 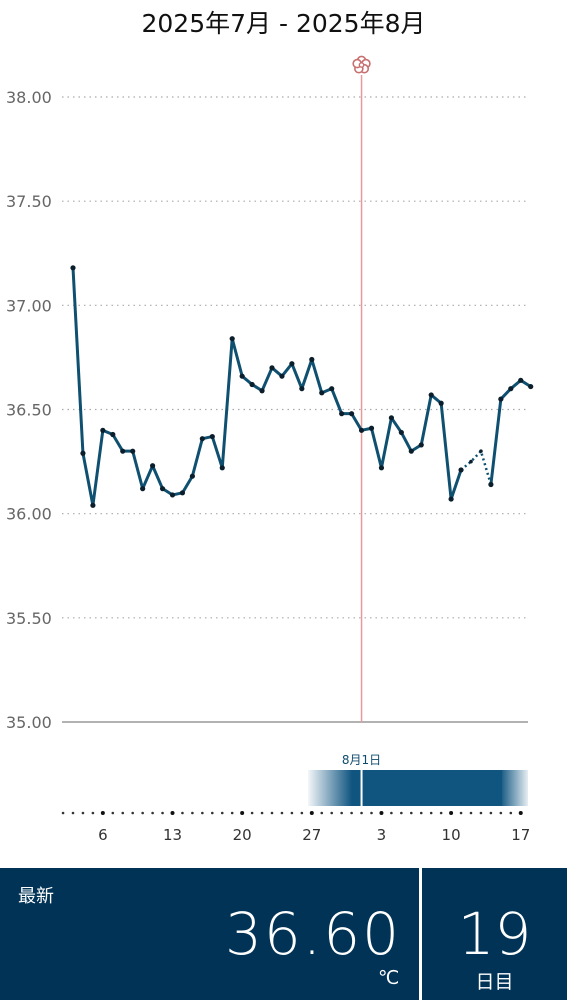 What do you see at coordinates (510, 431) in the screenshot?
I see `temperature-series-line` at bounding box center [510, 431].